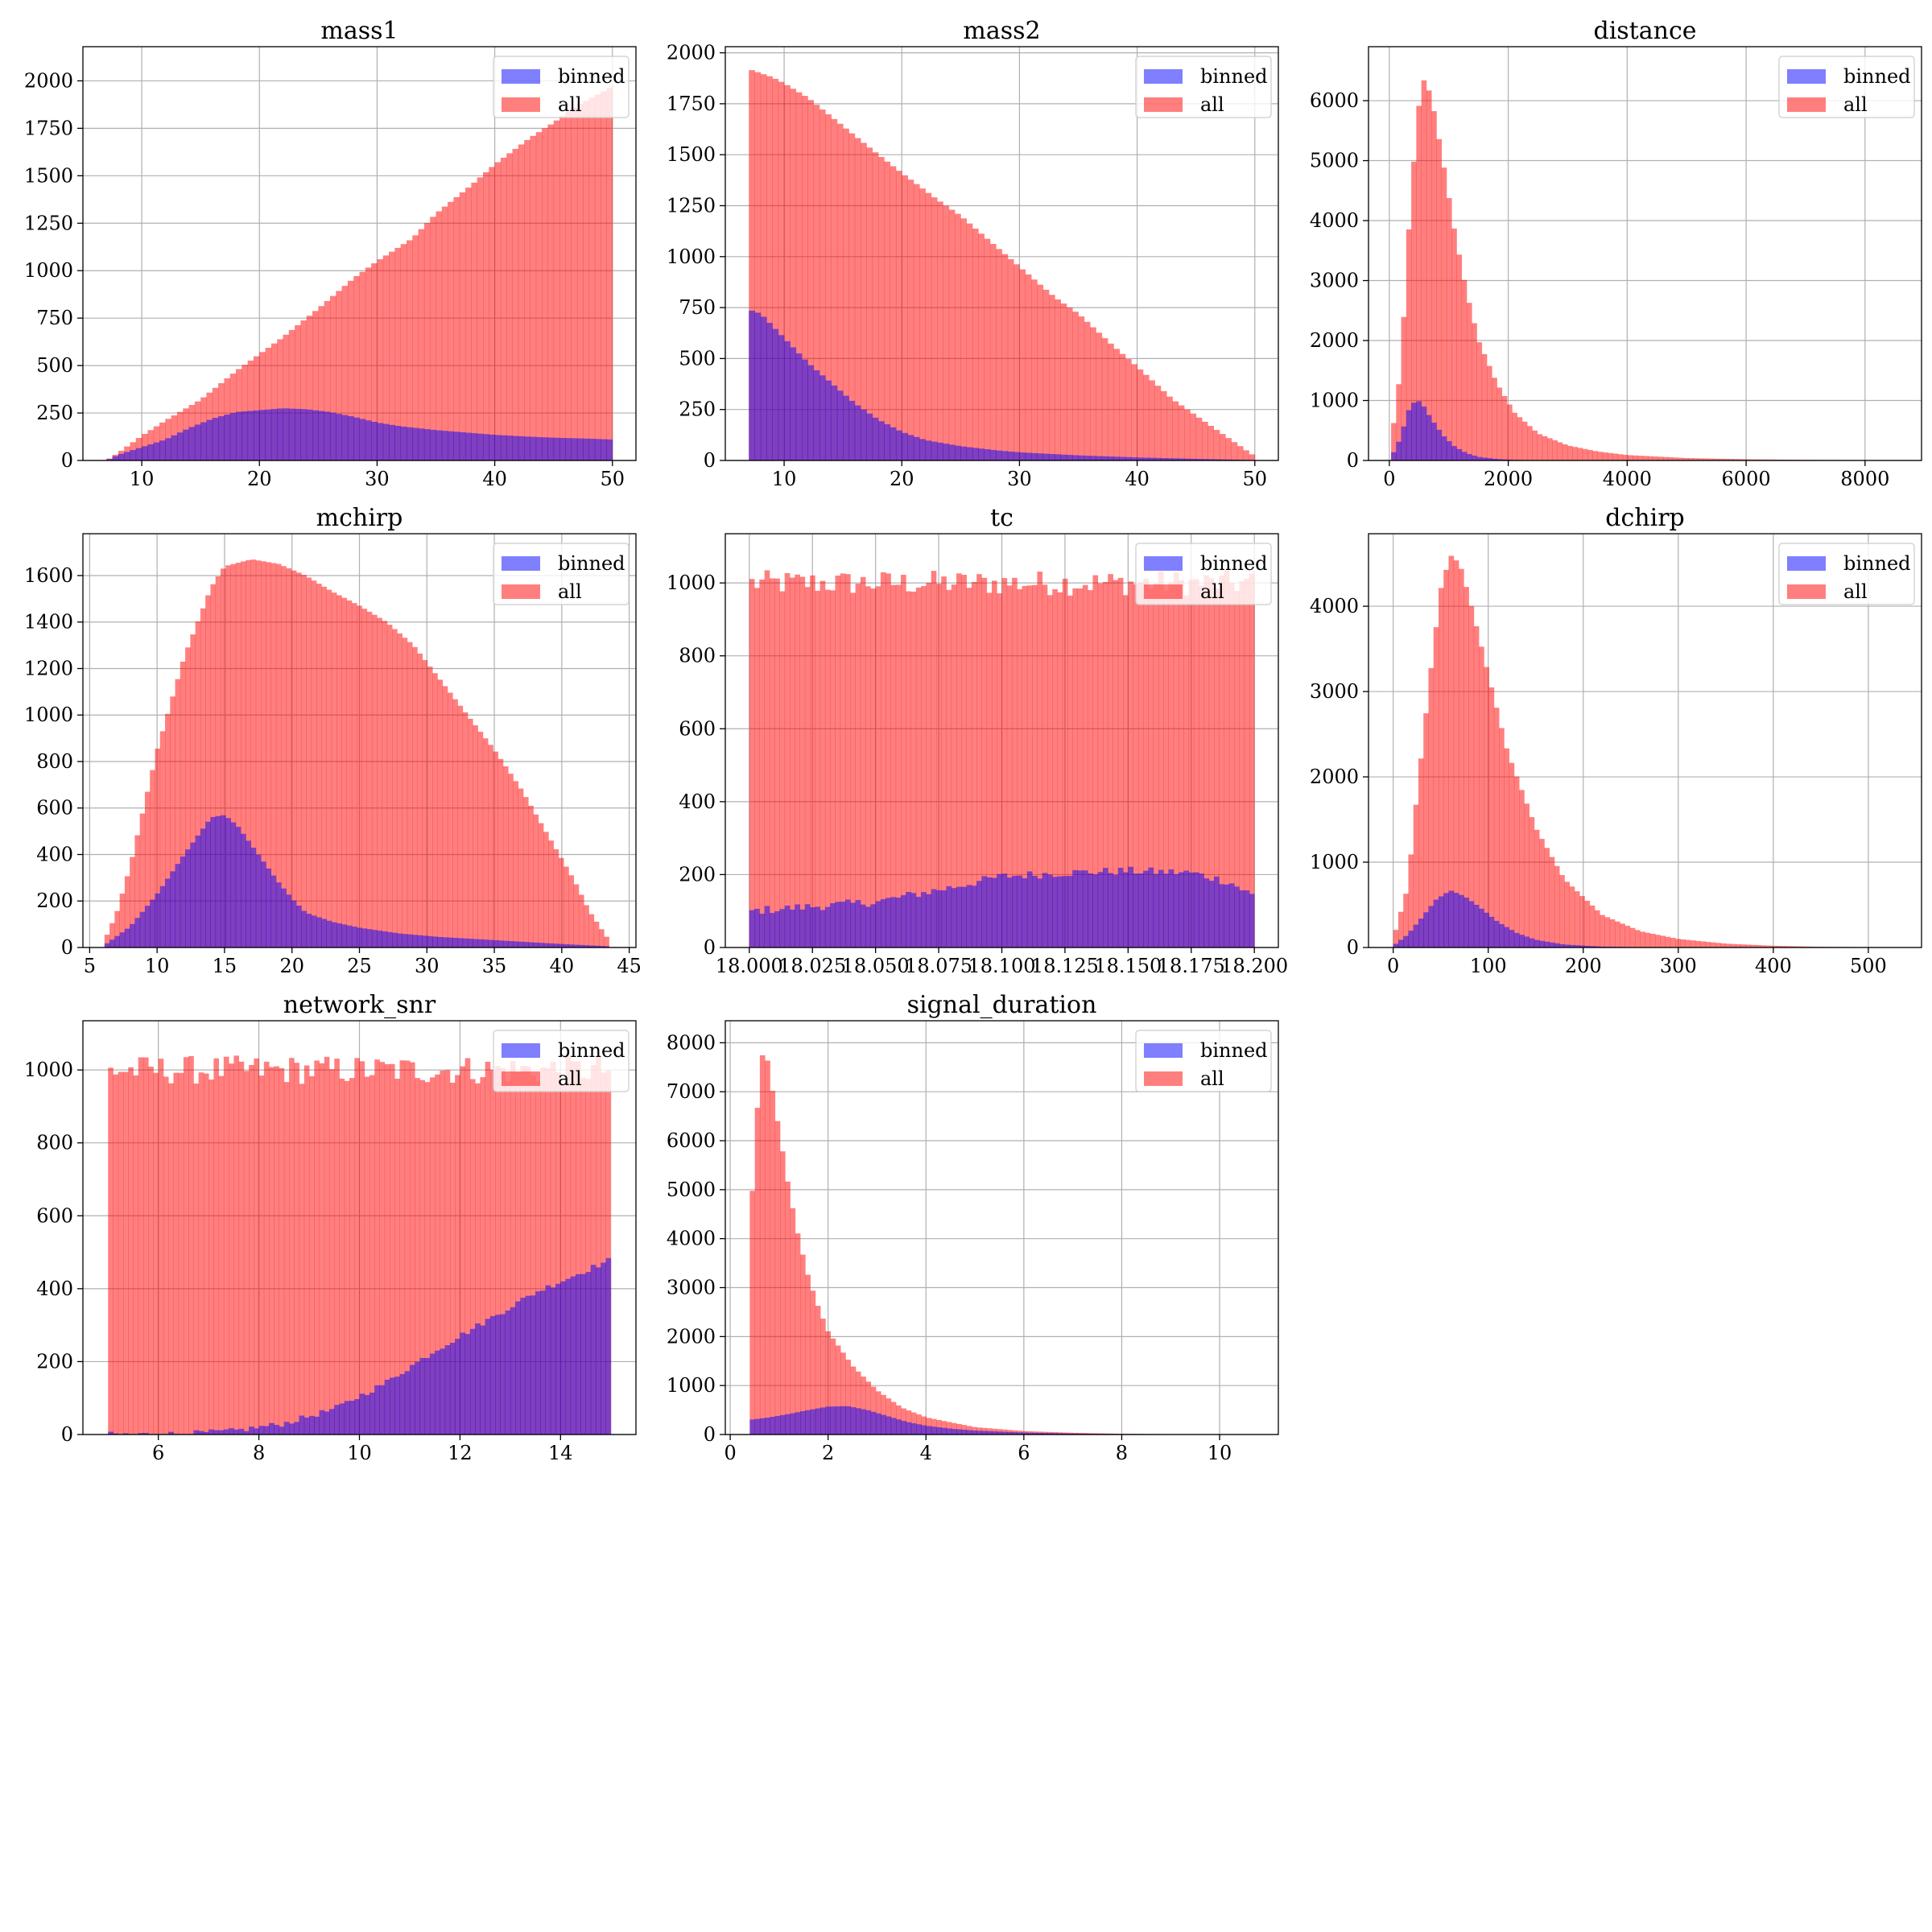  Describe the element at coordinates (1334, 100) in the screenshot. I see `y-tick-label: 6000` at that location.